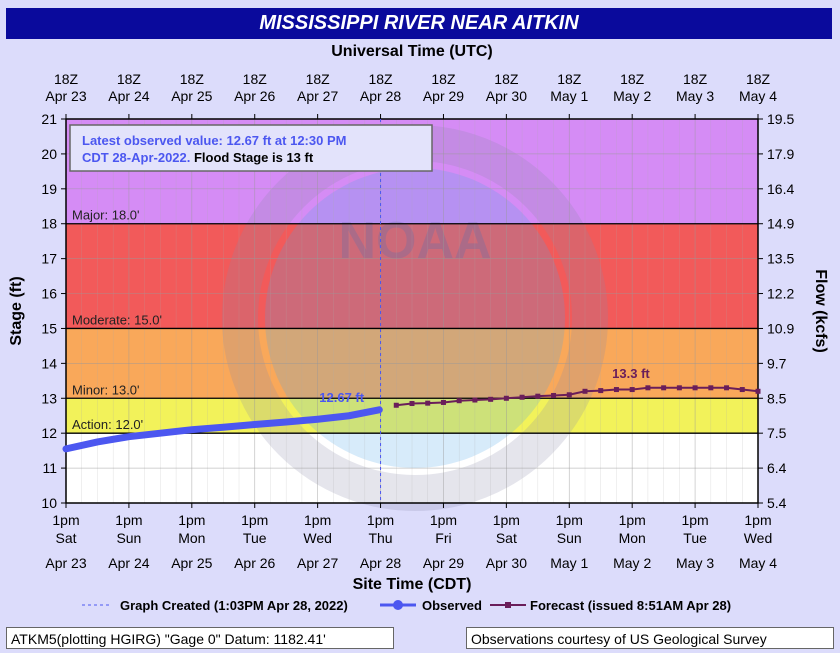  What do you see at coordinates (452, 605) in the screenshot?
I see `legend-observed-label: Observed` at bounding box center [452, 605].